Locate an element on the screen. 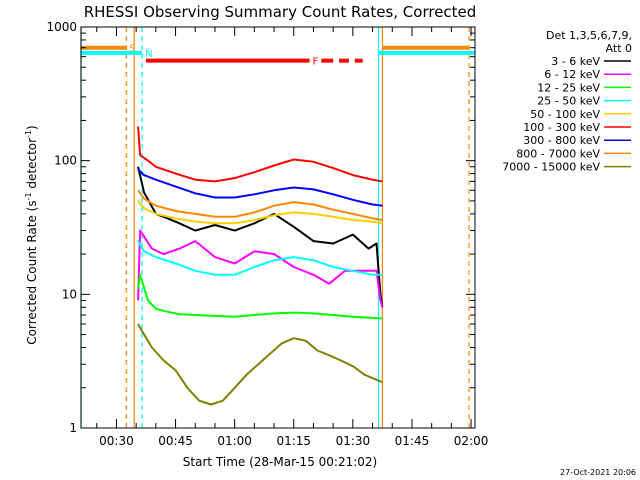 The image size is (640, 480). x-tick-label: 00:30 is located at coordinates (116, 441).